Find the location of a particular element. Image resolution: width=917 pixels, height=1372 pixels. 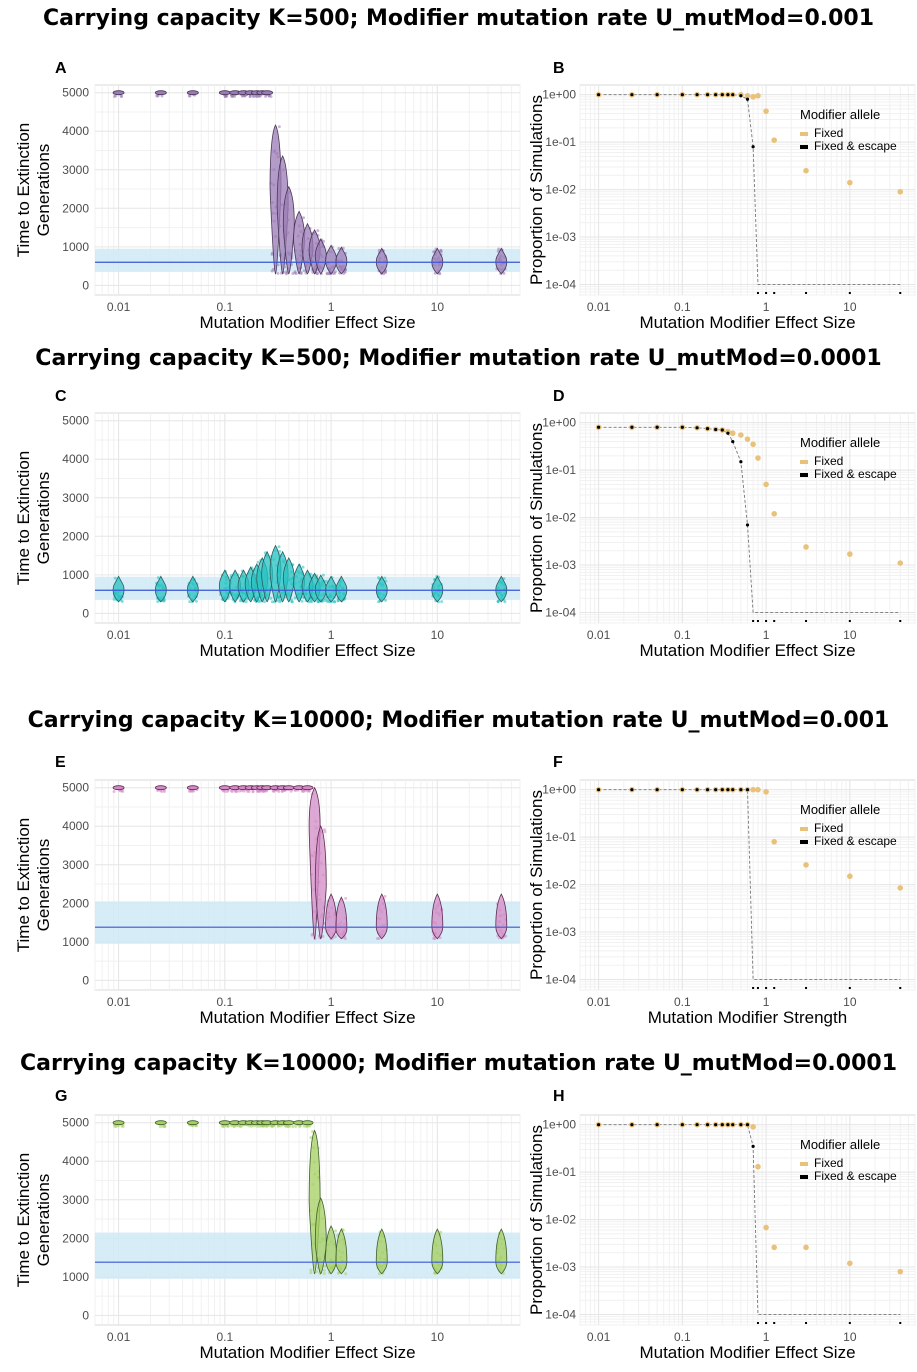

y-tick-label: 1e-03 is located at coordinates (560, 1267).